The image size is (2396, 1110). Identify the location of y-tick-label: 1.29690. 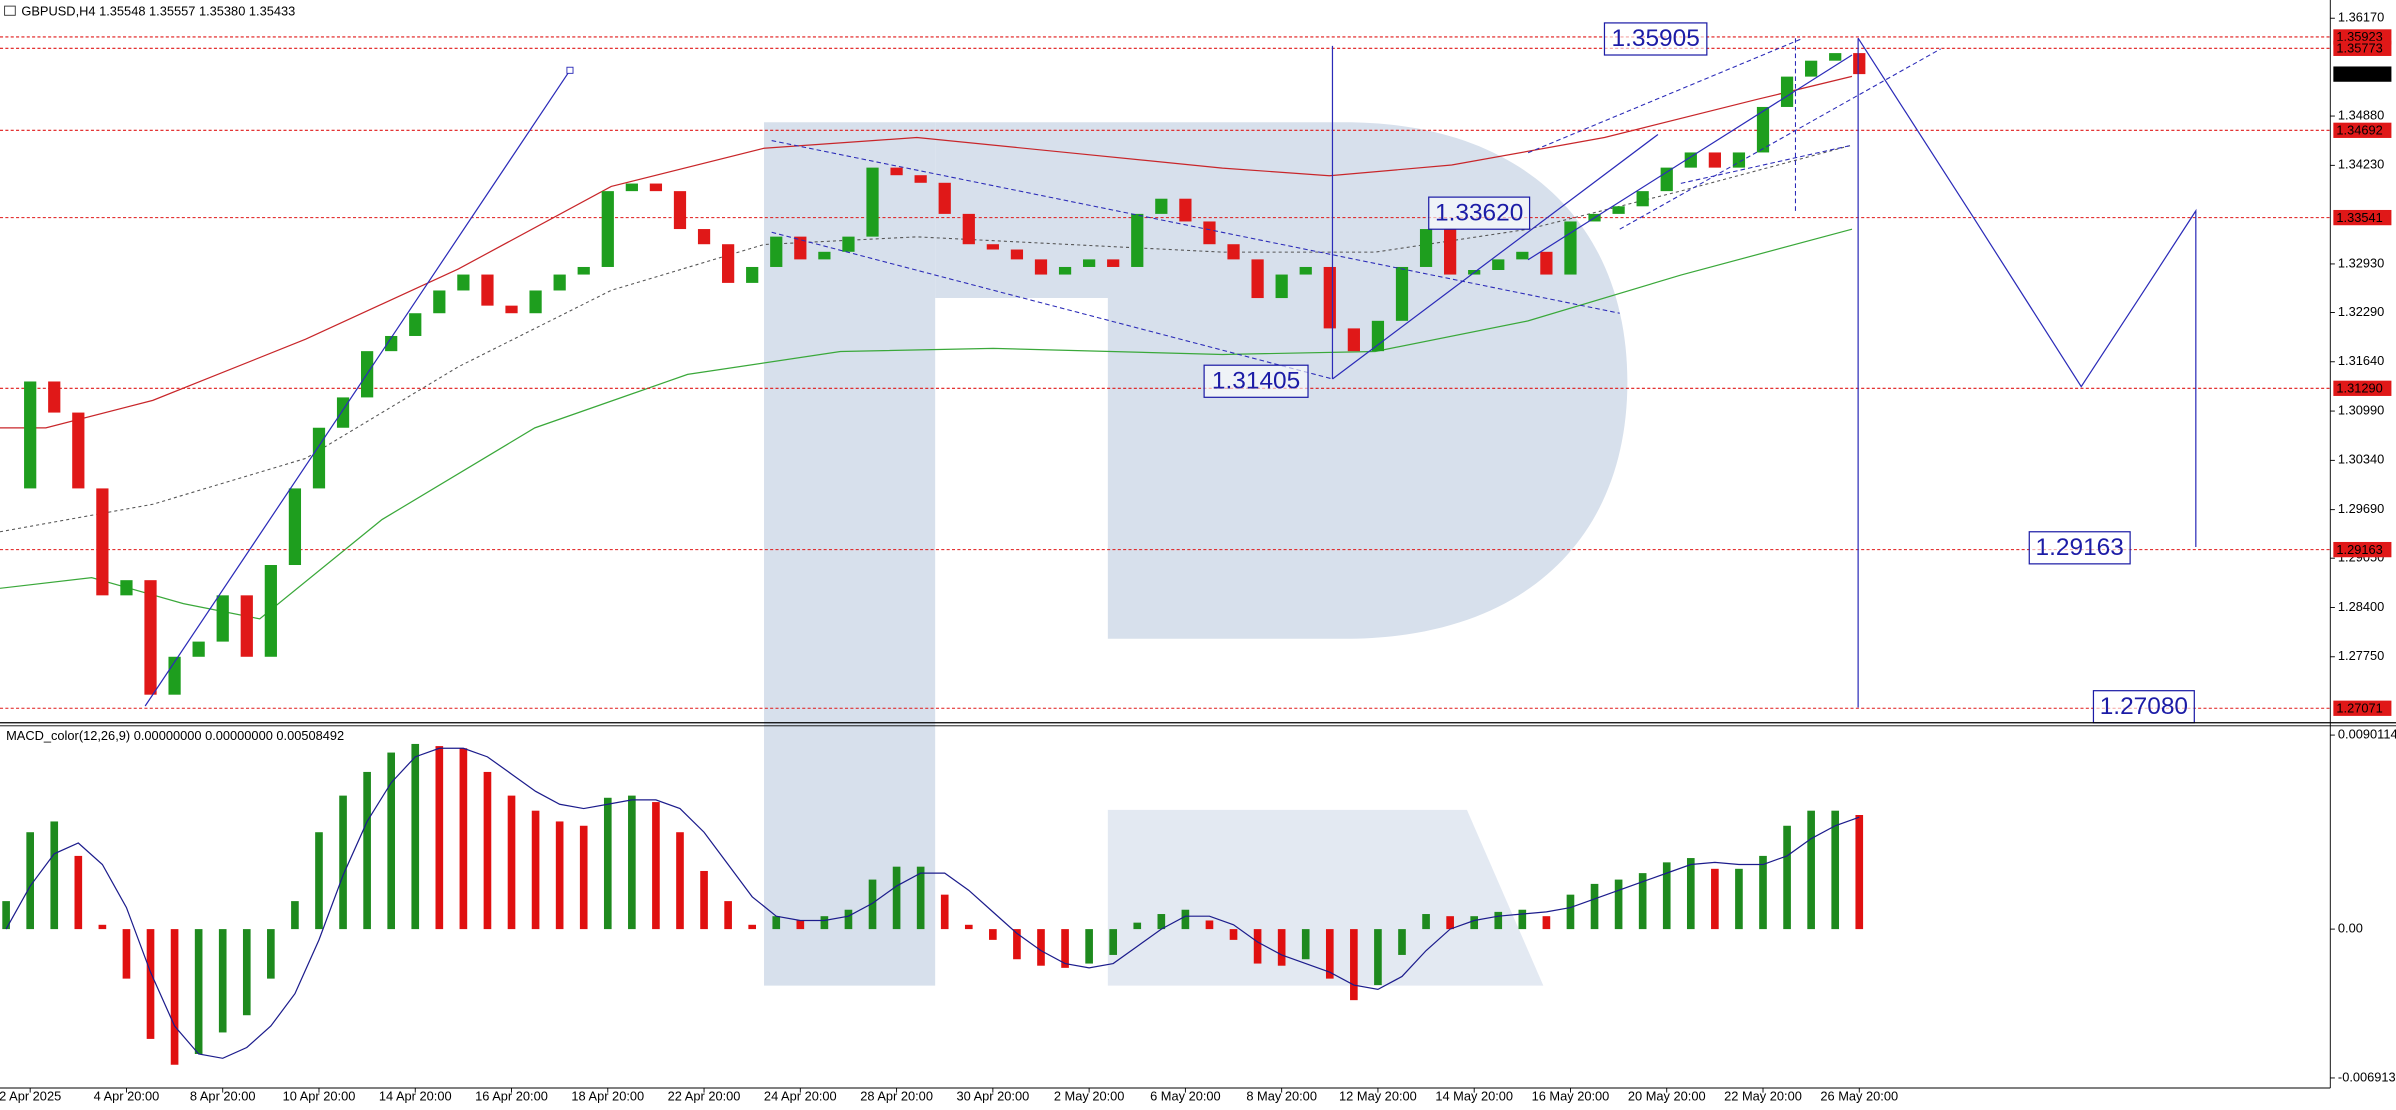
(2361, 508).